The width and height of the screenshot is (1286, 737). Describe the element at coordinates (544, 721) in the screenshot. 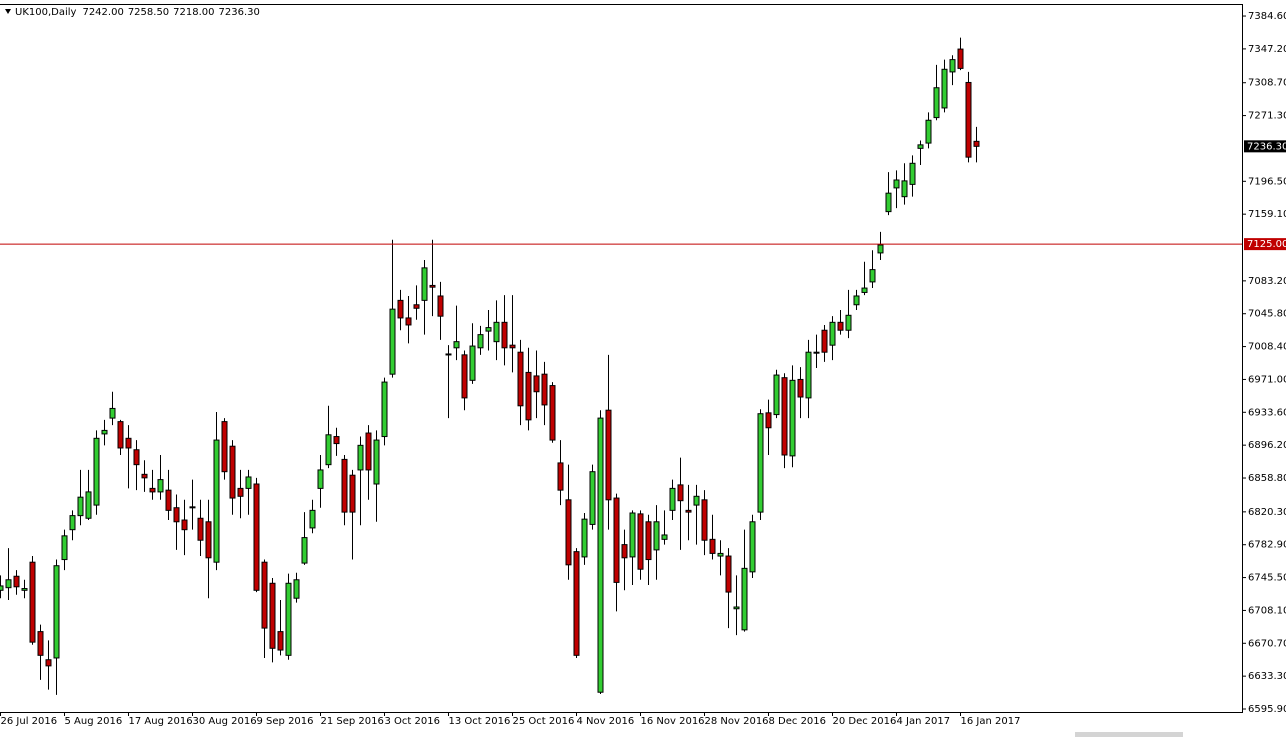

I see `x-tick-label: 25 Oct 2016` at that location.